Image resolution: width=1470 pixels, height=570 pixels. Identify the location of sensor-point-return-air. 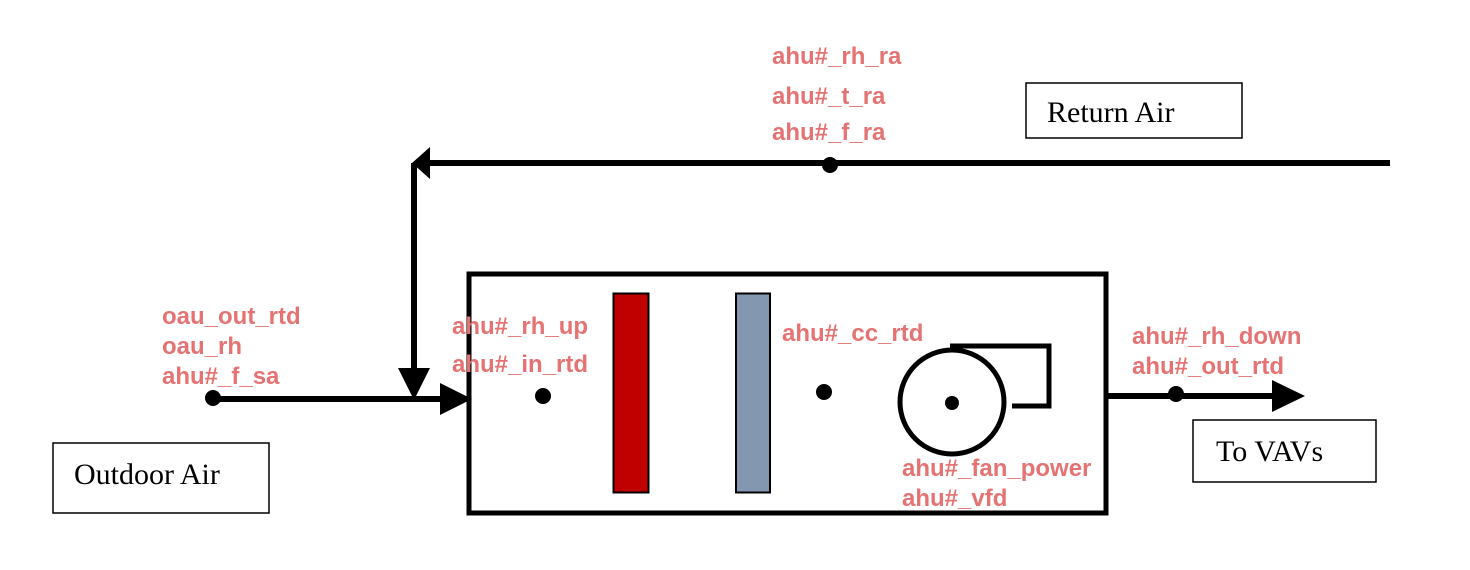
(830, 165).